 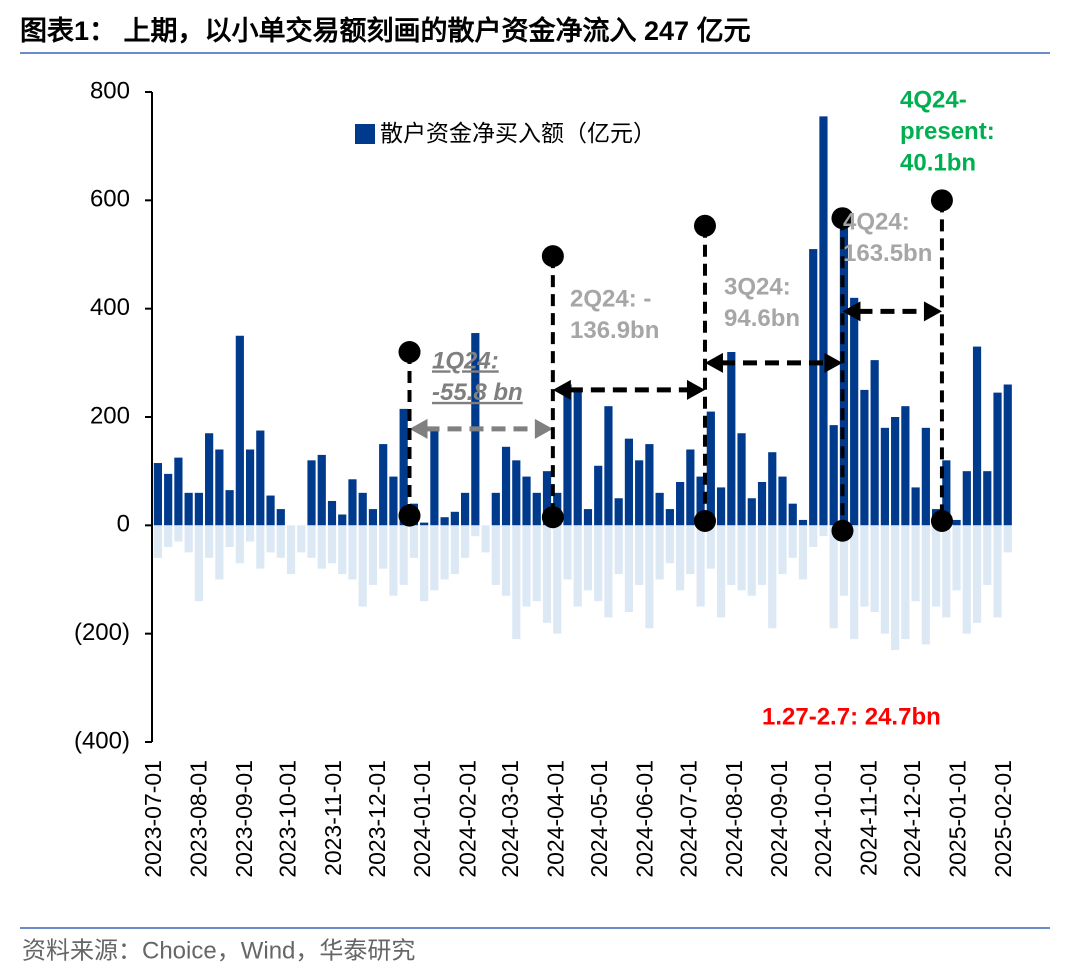 I want to click on annotation: 163.5bn, so click(x=887, y=253).